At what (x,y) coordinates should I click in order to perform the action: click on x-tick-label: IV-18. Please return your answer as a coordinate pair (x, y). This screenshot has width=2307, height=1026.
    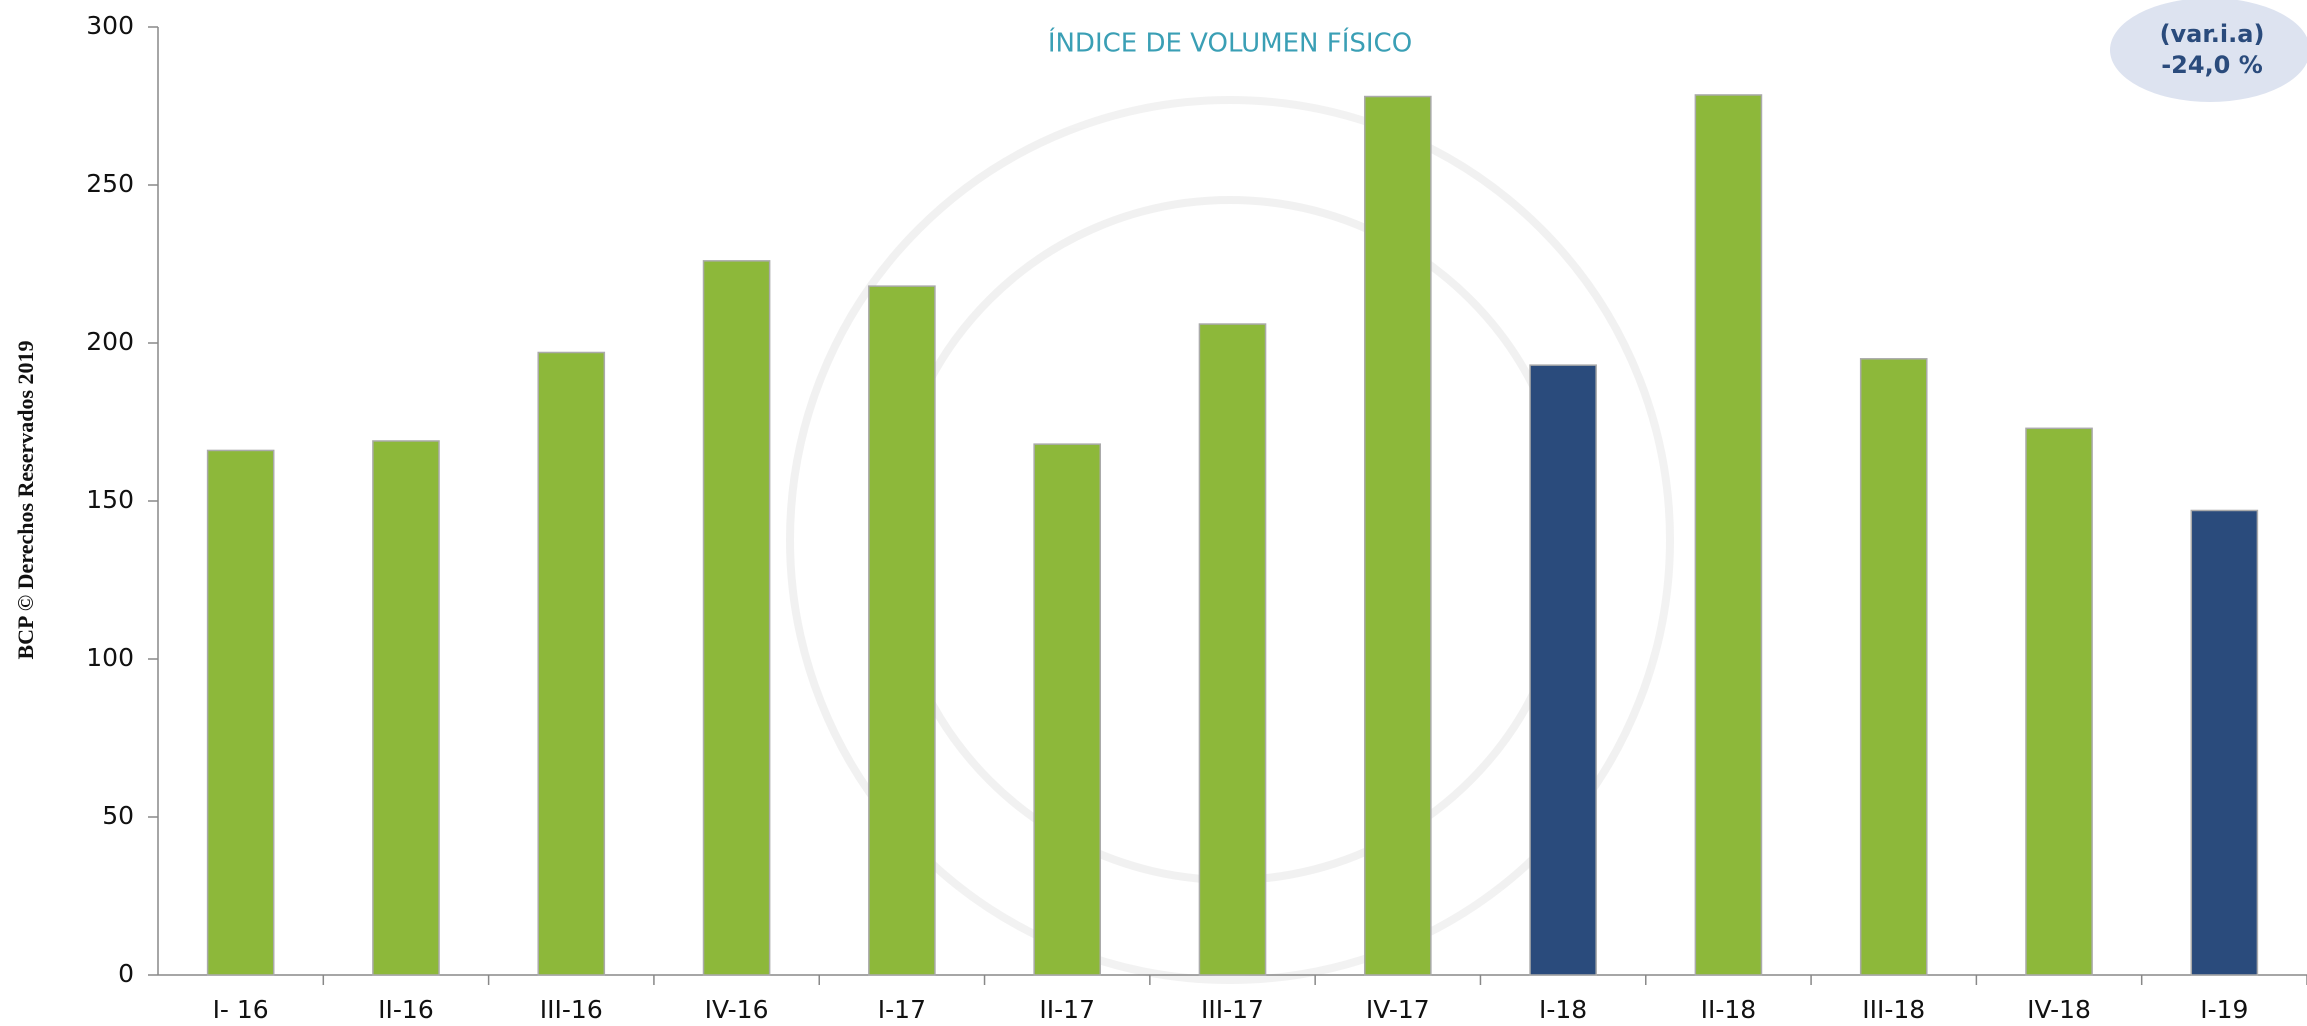
    Looking at the image, I should click on (2059, 1009).